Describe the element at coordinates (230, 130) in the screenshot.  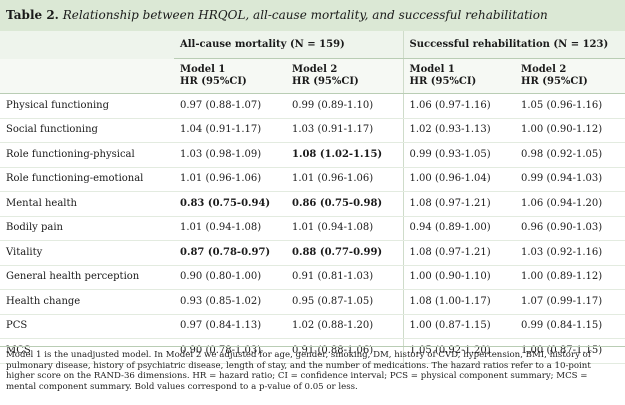
I see `hr-cell: 1.04 (0.91-1.17)` at that location.